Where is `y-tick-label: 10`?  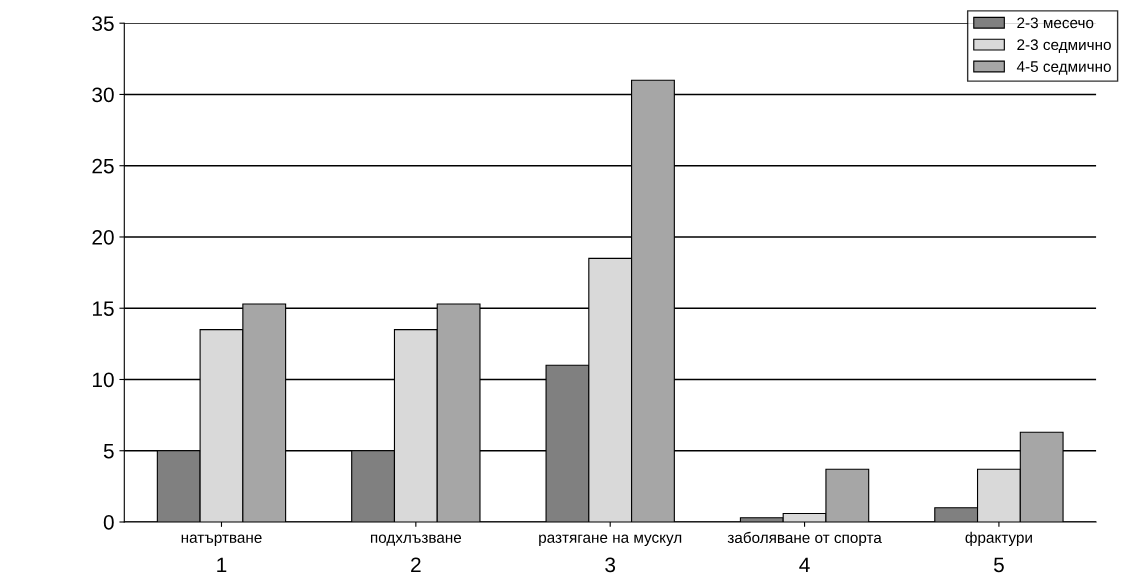 y-tick-label: 10 is located at coordinates (103, 380).